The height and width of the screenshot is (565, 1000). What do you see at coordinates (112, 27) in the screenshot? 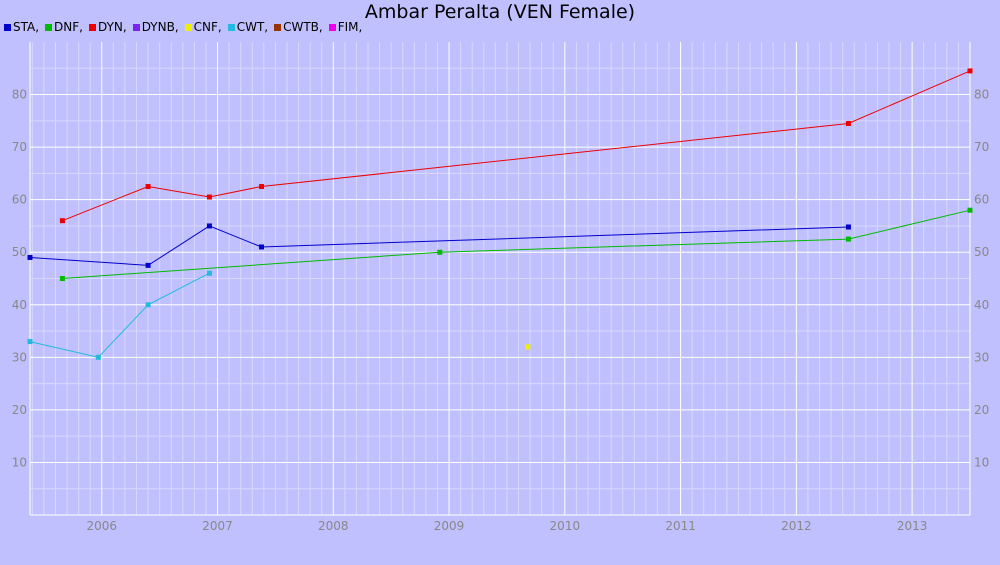
I see `legend-label: DYN,` at bounding box center [112, 27].